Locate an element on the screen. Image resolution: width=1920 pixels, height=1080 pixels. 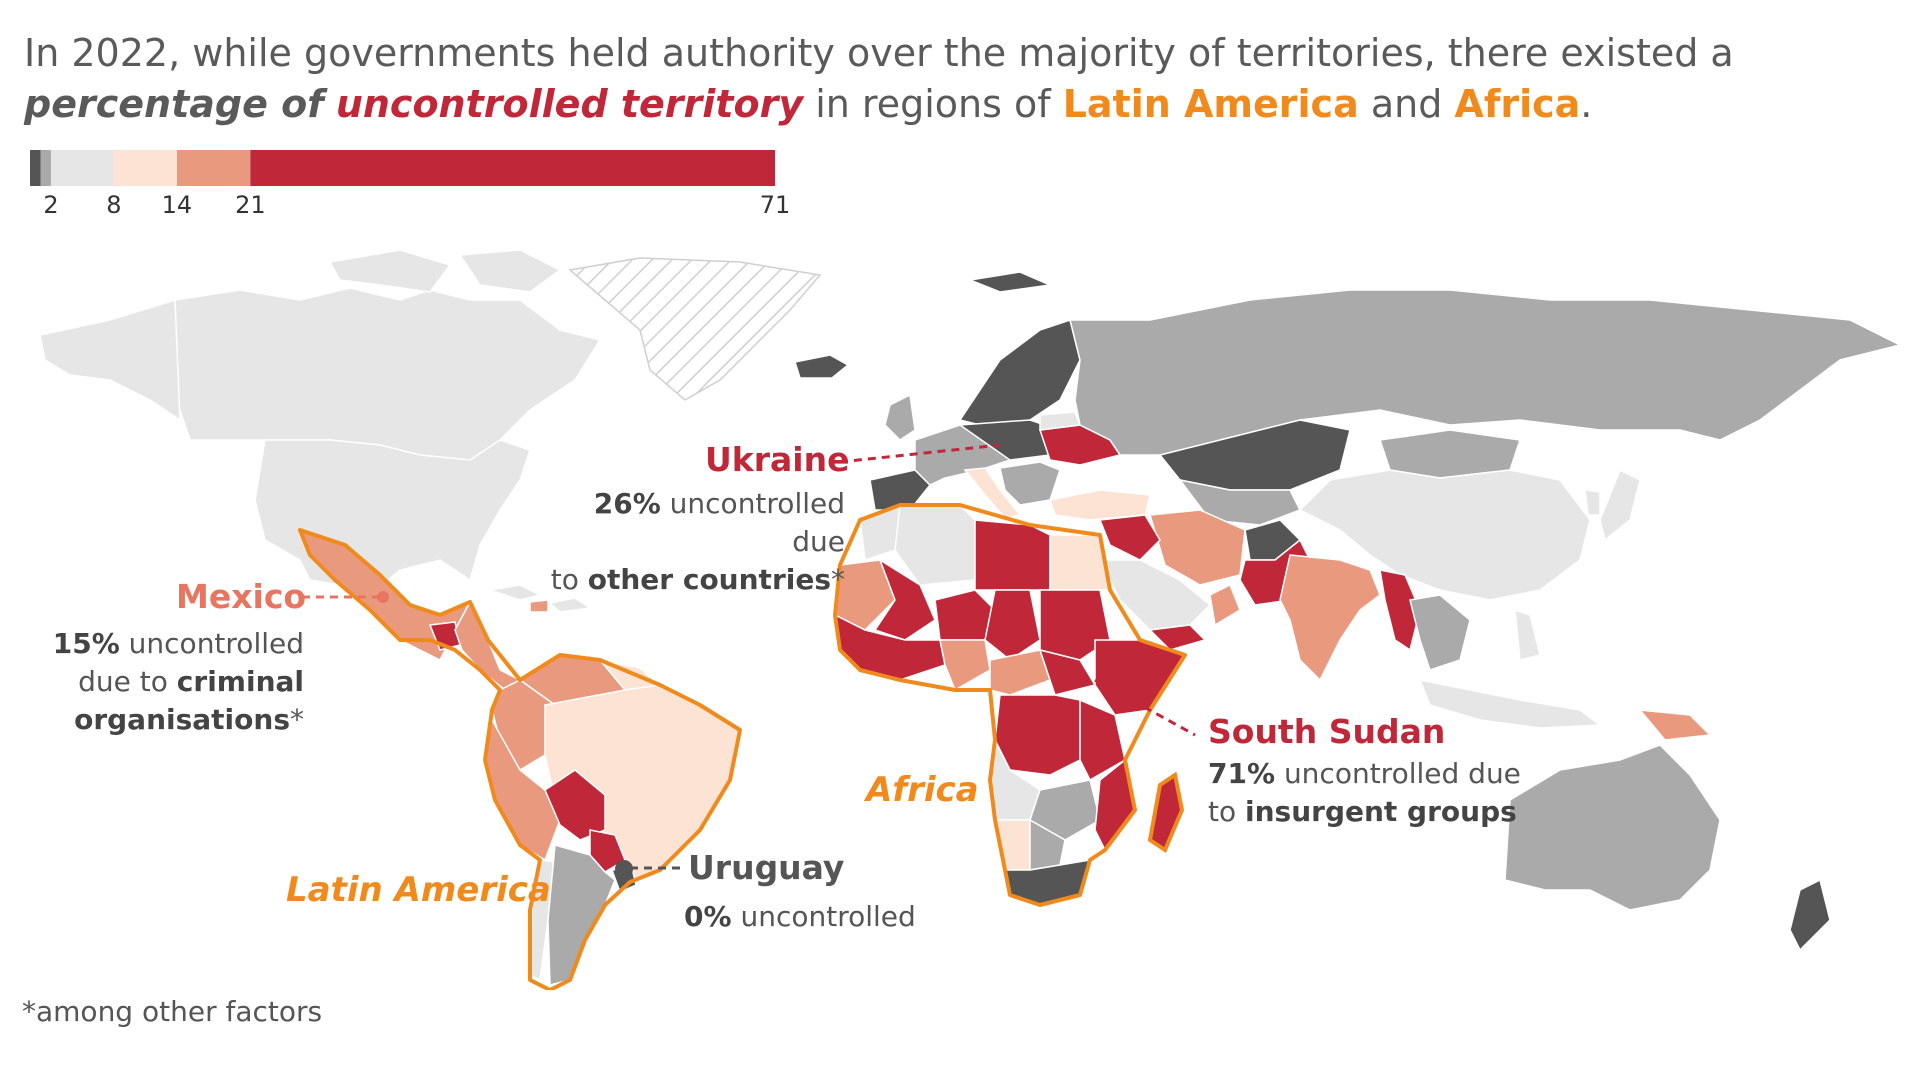
latin-america-outline is located at coordinates (520, 759).